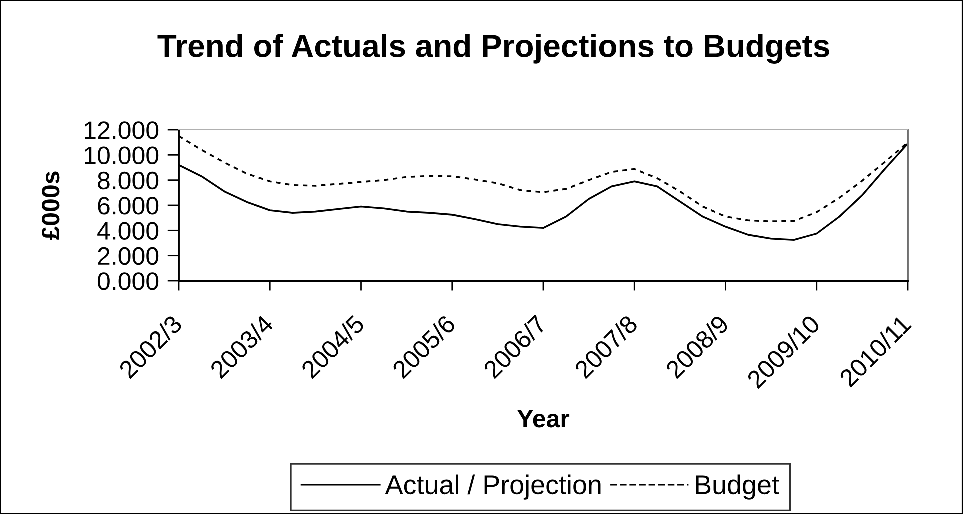 Image resolution: width=963 pixels, height=514 pixels. Describe the element at coordinates (738, 487) in the screenshot. I see `legend-label: Budget` at that location.